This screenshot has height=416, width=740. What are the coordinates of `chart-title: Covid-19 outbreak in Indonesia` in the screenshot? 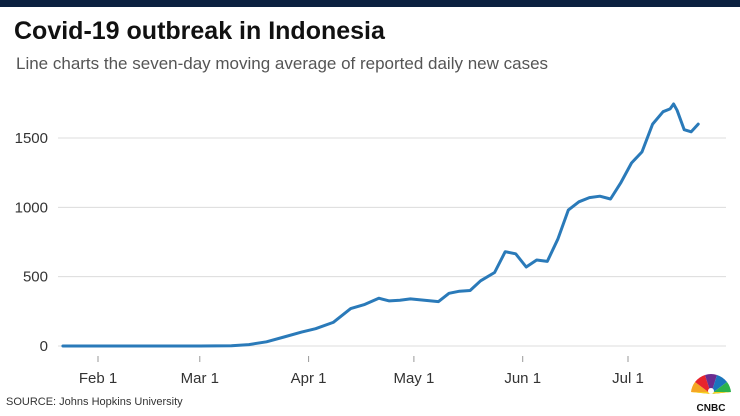 It's located at (199, 31).